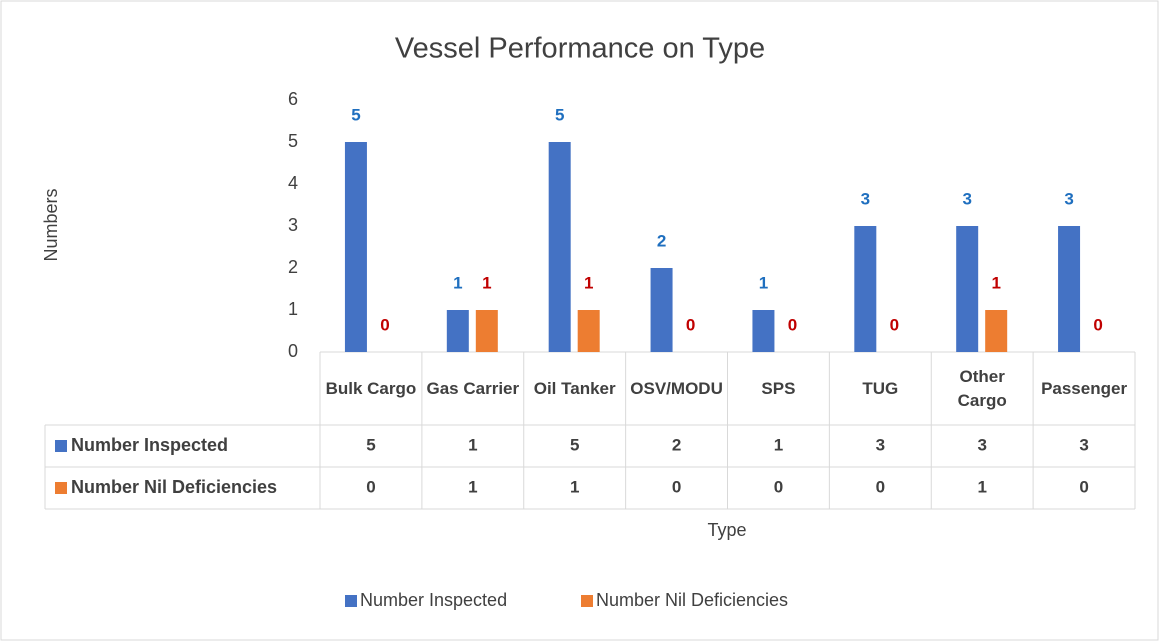  Describe the element at coordinates (174, 487) in the screenshot. I see `table-row-label: Number Nil Deficiencies` at that location.